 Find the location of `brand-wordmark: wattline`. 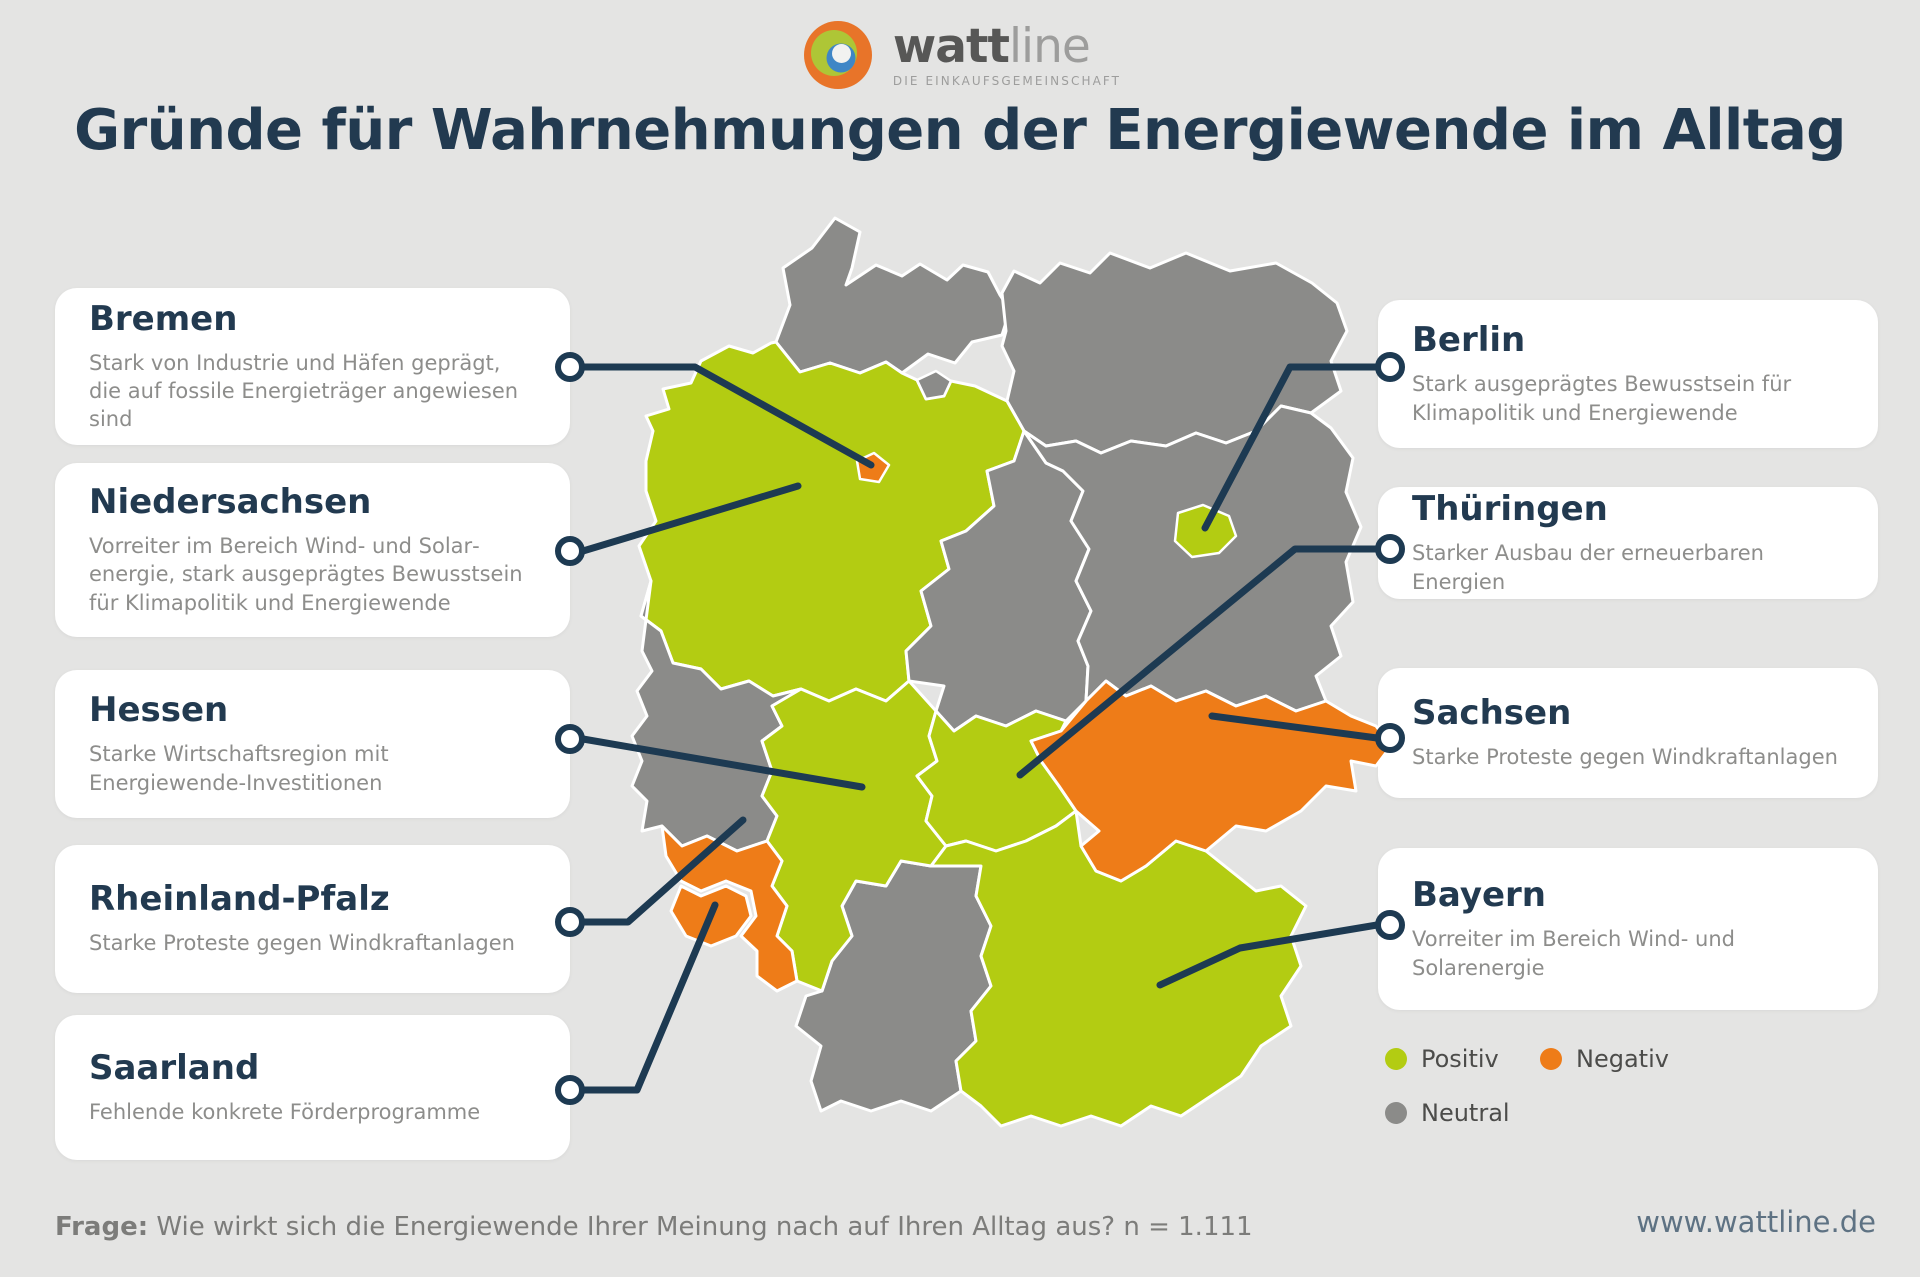

brand-wordmark: wattline is located at coordinates (992, 46).